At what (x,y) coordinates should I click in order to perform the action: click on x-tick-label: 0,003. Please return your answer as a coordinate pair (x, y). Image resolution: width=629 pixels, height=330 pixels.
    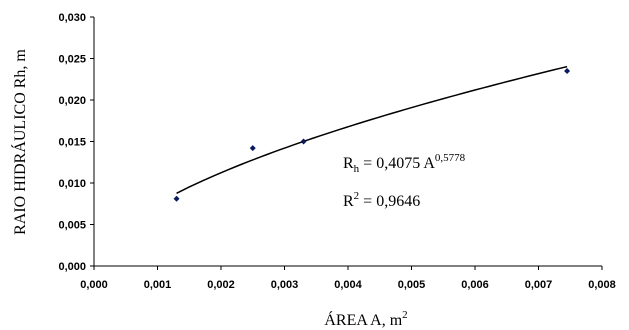
    Looking at the image, I should click on (285, 285).